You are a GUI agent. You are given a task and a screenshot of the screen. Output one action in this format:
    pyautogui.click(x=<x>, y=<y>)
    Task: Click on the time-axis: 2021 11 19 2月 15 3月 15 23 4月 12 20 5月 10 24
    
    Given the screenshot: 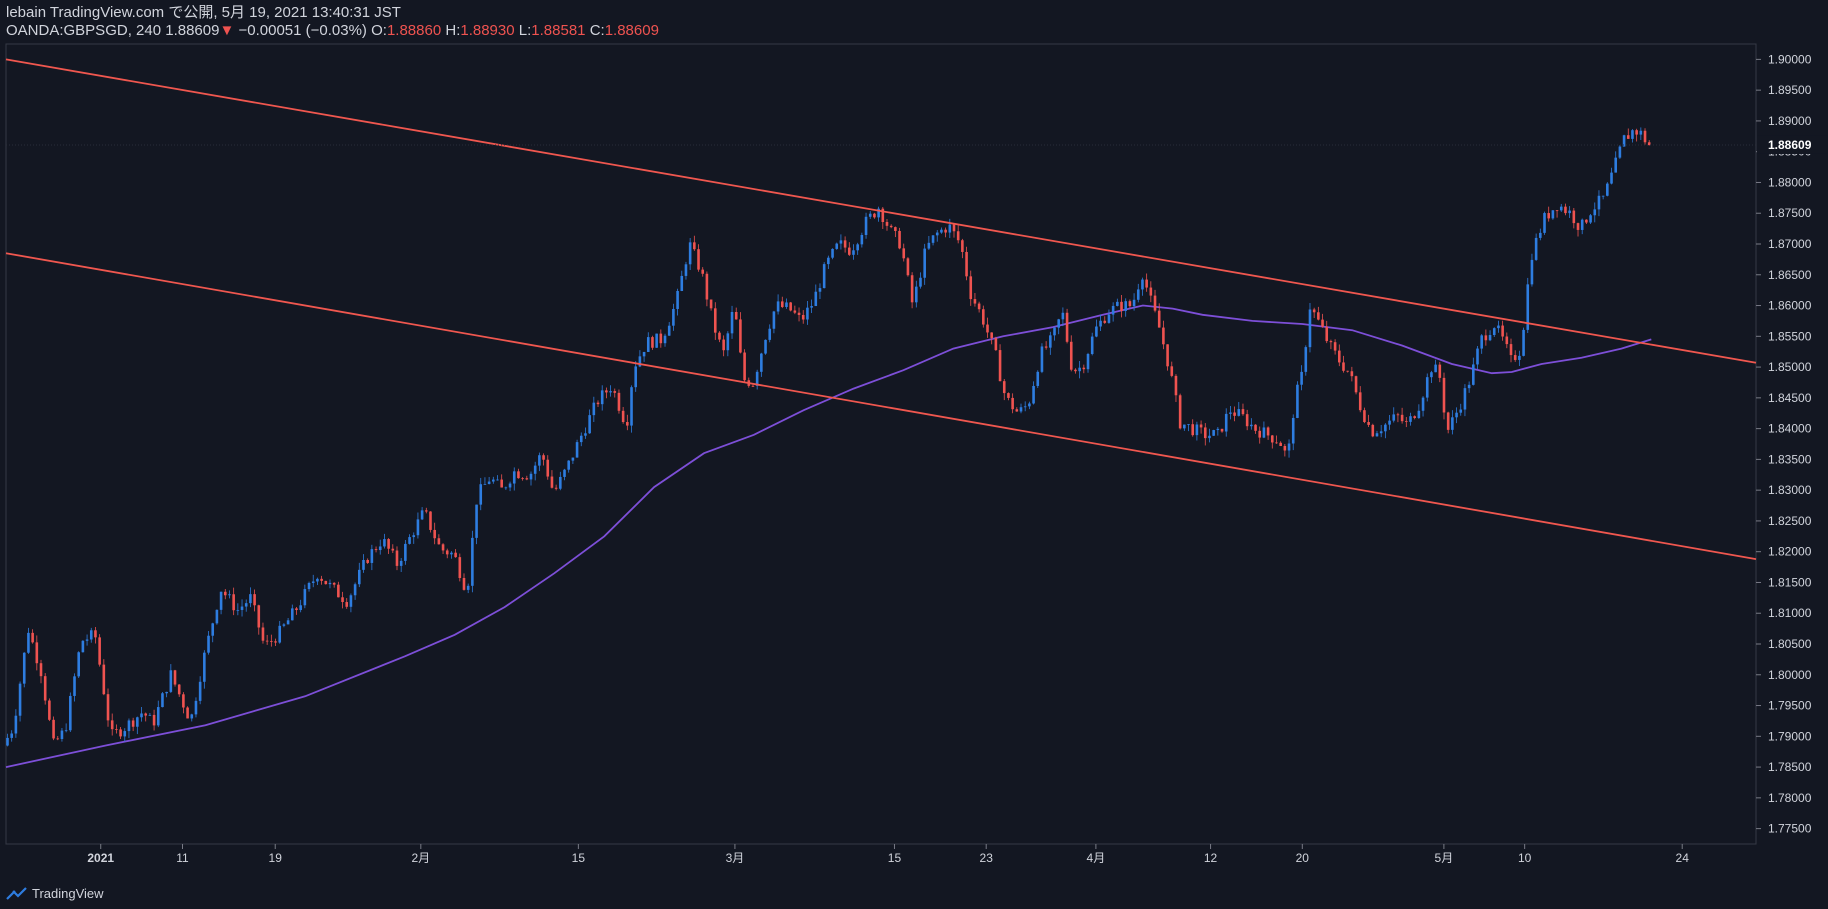 What is the action you would take?
    pyautogui.click(x=888, y=854)
    